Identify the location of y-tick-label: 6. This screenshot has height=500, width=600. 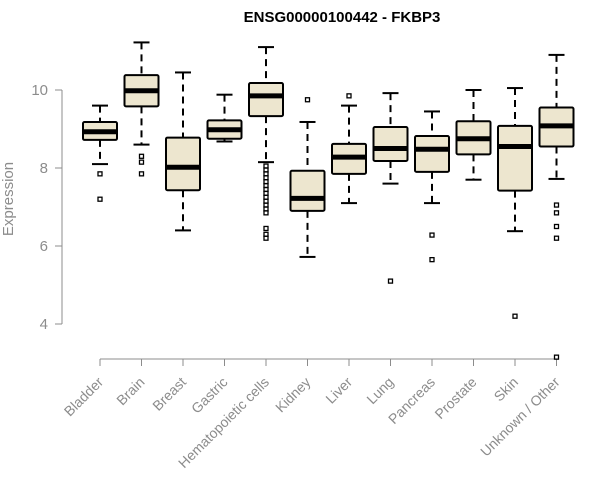
(44, 246).